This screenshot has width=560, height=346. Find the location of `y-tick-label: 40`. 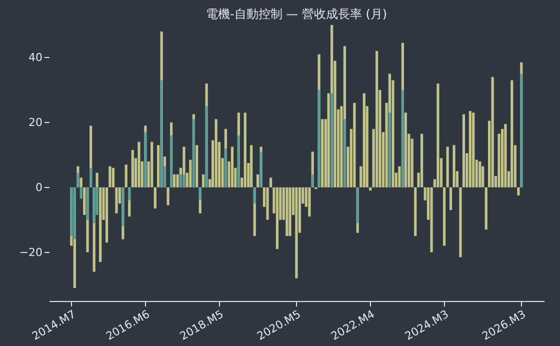

y-tick-label: 40 is located at coordinates (35, 57).